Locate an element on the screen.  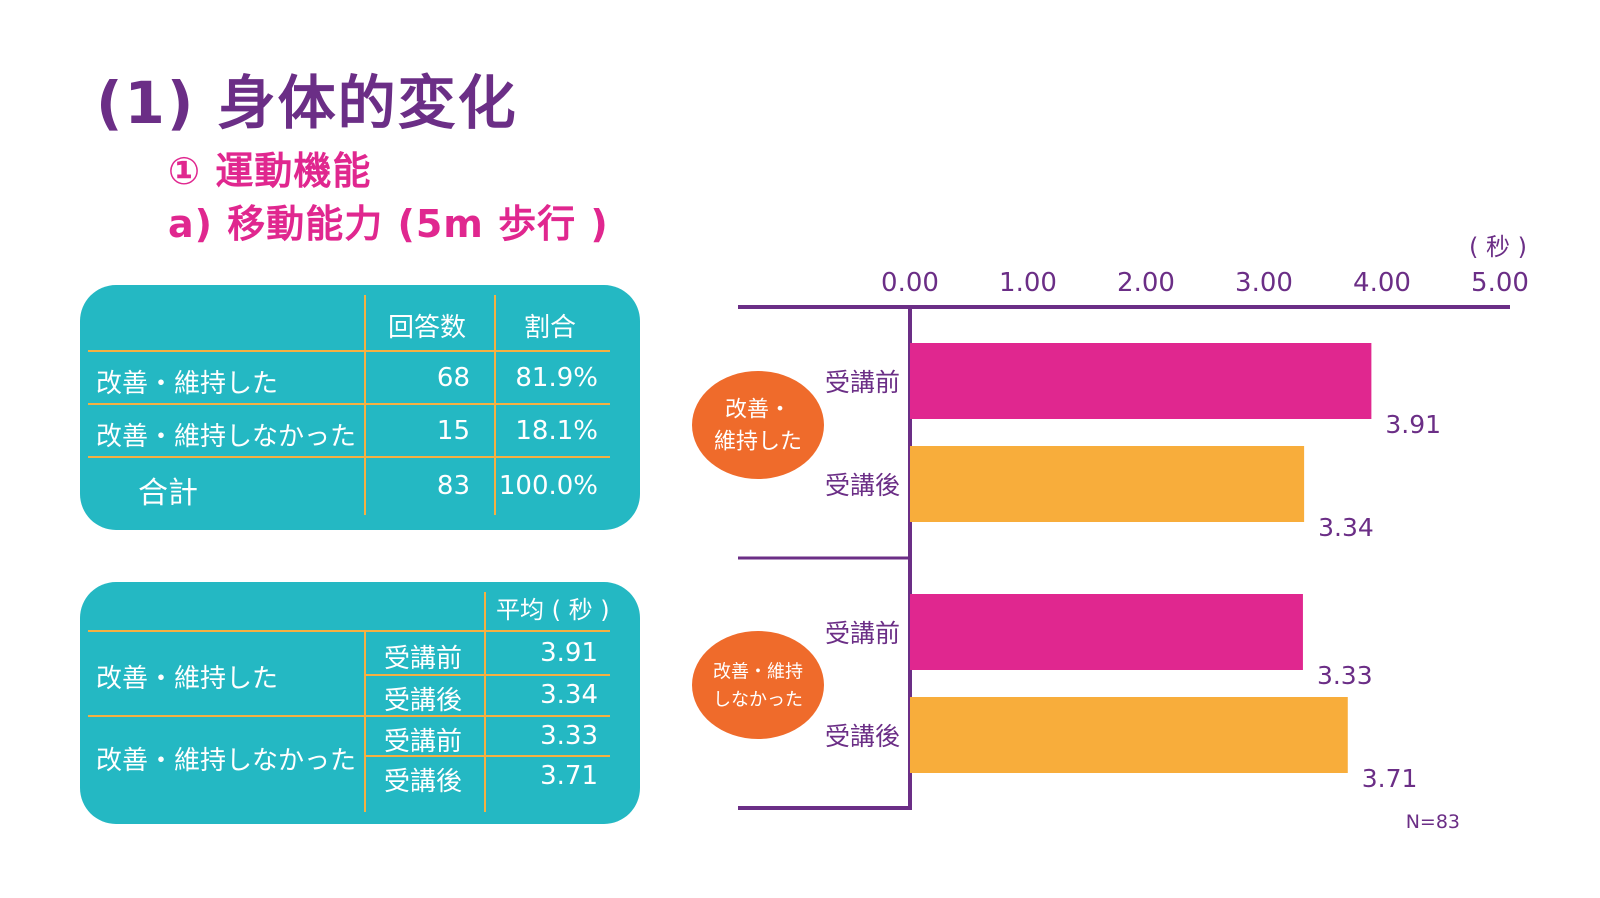
x-tick-label: 1.00 is located at coordinates (1028, 283).